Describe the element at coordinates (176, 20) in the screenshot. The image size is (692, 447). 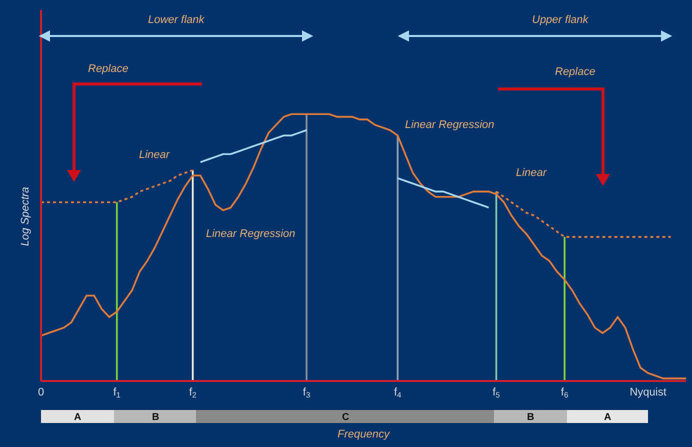
I see `text: Lower flank` at that location.